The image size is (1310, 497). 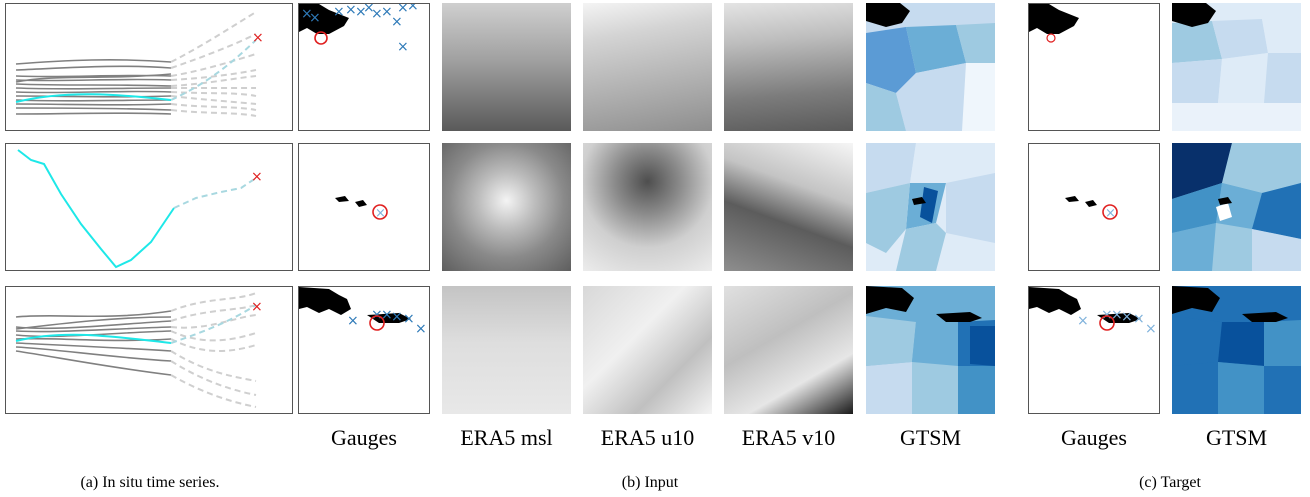 I want to click on timeseries-panel-row1: ×, so click(x=149, y=67).